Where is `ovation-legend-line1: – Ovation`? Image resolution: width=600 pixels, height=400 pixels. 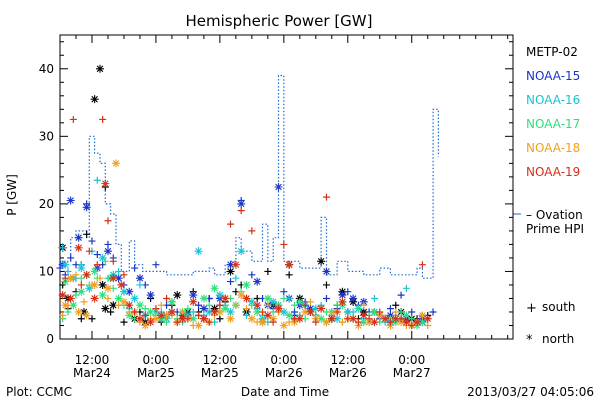
ovation-legend-line1: – Ovation is located at coordinates (554, 215).